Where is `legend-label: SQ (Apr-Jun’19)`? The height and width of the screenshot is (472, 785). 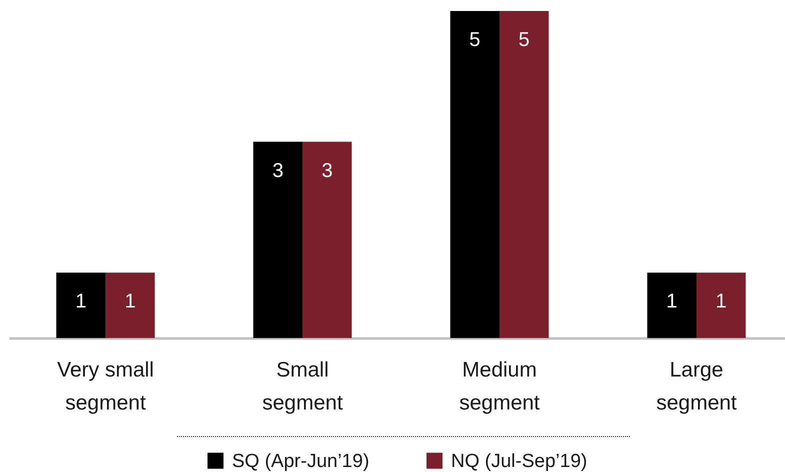
legend-label: SQ (Apr-Jun’19) is located at coordinates (301, 461).